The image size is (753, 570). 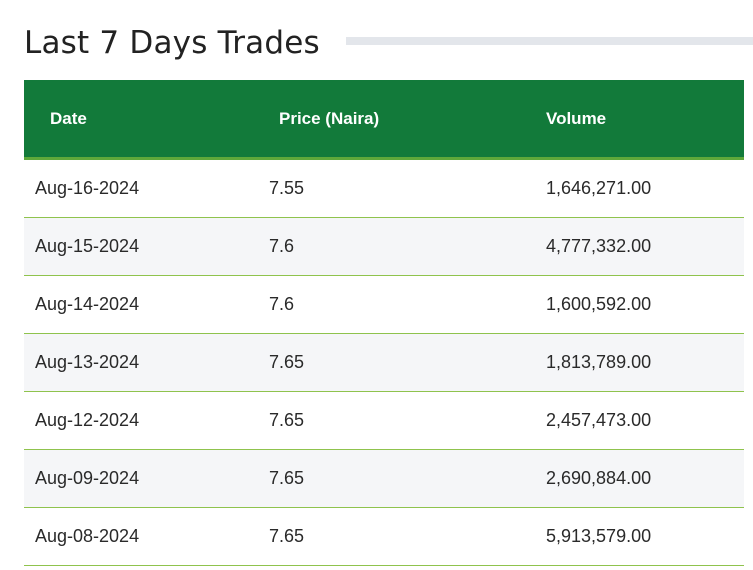 I want to click on table-row: Aug-14-2024 7.6 1,600,592.00, so click(x=384, y=305).